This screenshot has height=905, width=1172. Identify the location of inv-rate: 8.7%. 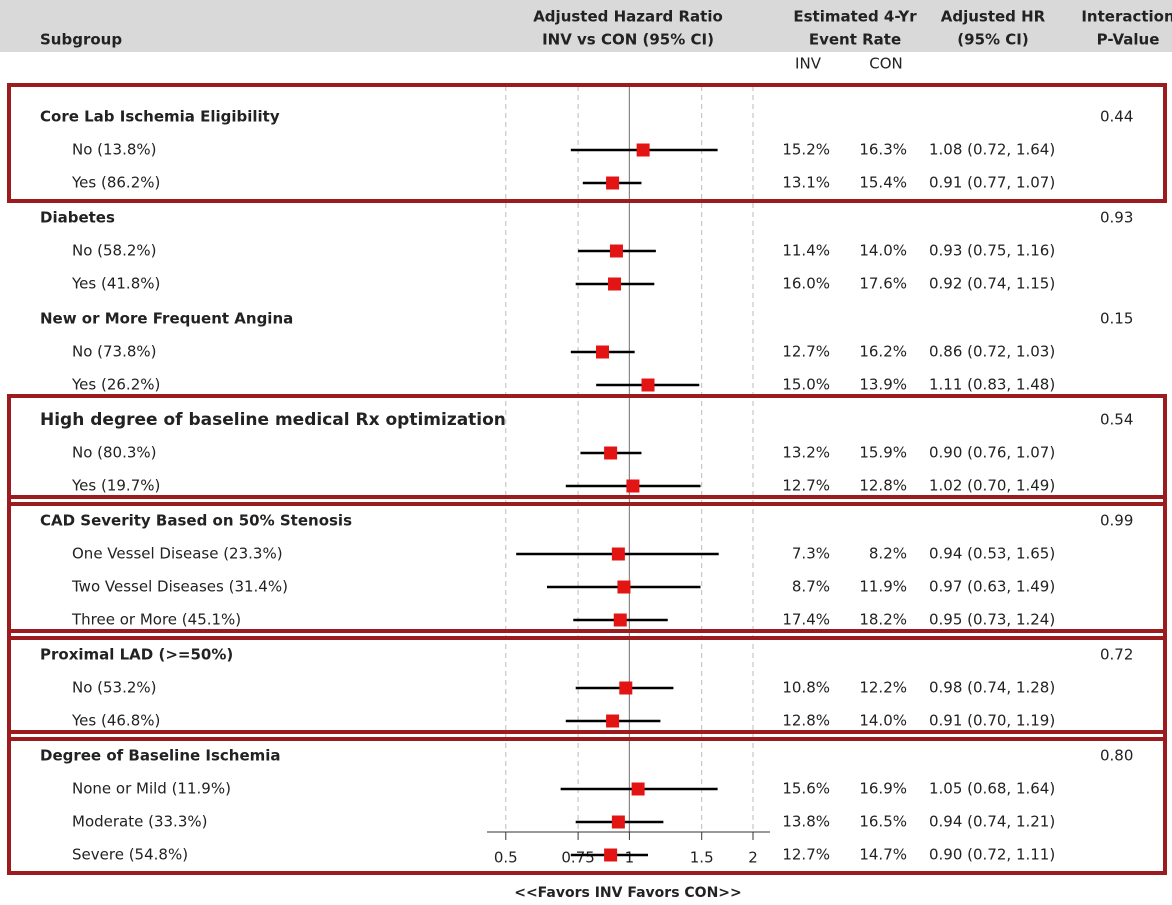
(811, 587).